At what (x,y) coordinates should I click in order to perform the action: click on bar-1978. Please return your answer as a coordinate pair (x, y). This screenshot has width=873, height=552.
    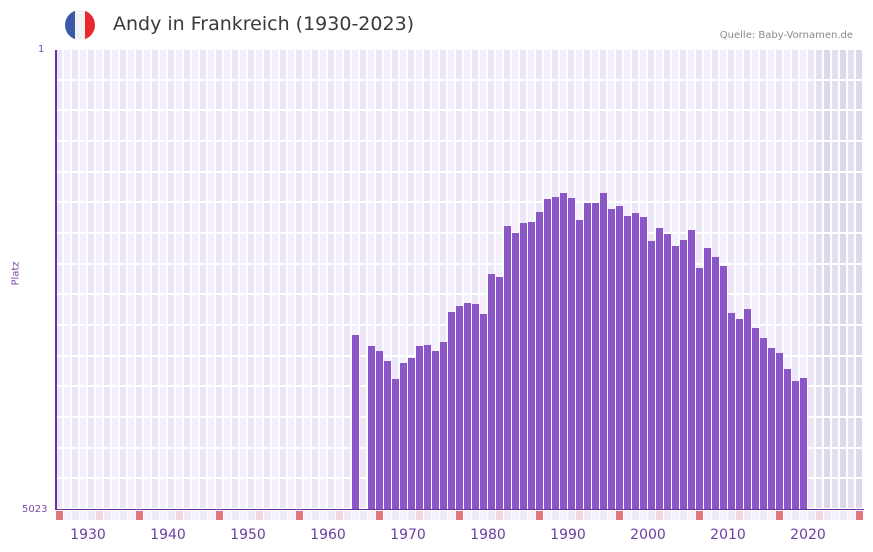
    Looking at the image, I should click on (459, 407).